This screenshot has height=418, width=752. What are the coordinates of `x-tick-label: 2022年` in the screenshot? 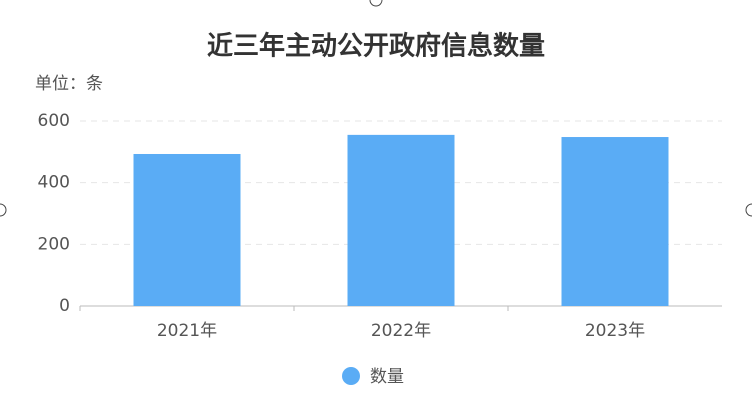 It's located at (401, 331).